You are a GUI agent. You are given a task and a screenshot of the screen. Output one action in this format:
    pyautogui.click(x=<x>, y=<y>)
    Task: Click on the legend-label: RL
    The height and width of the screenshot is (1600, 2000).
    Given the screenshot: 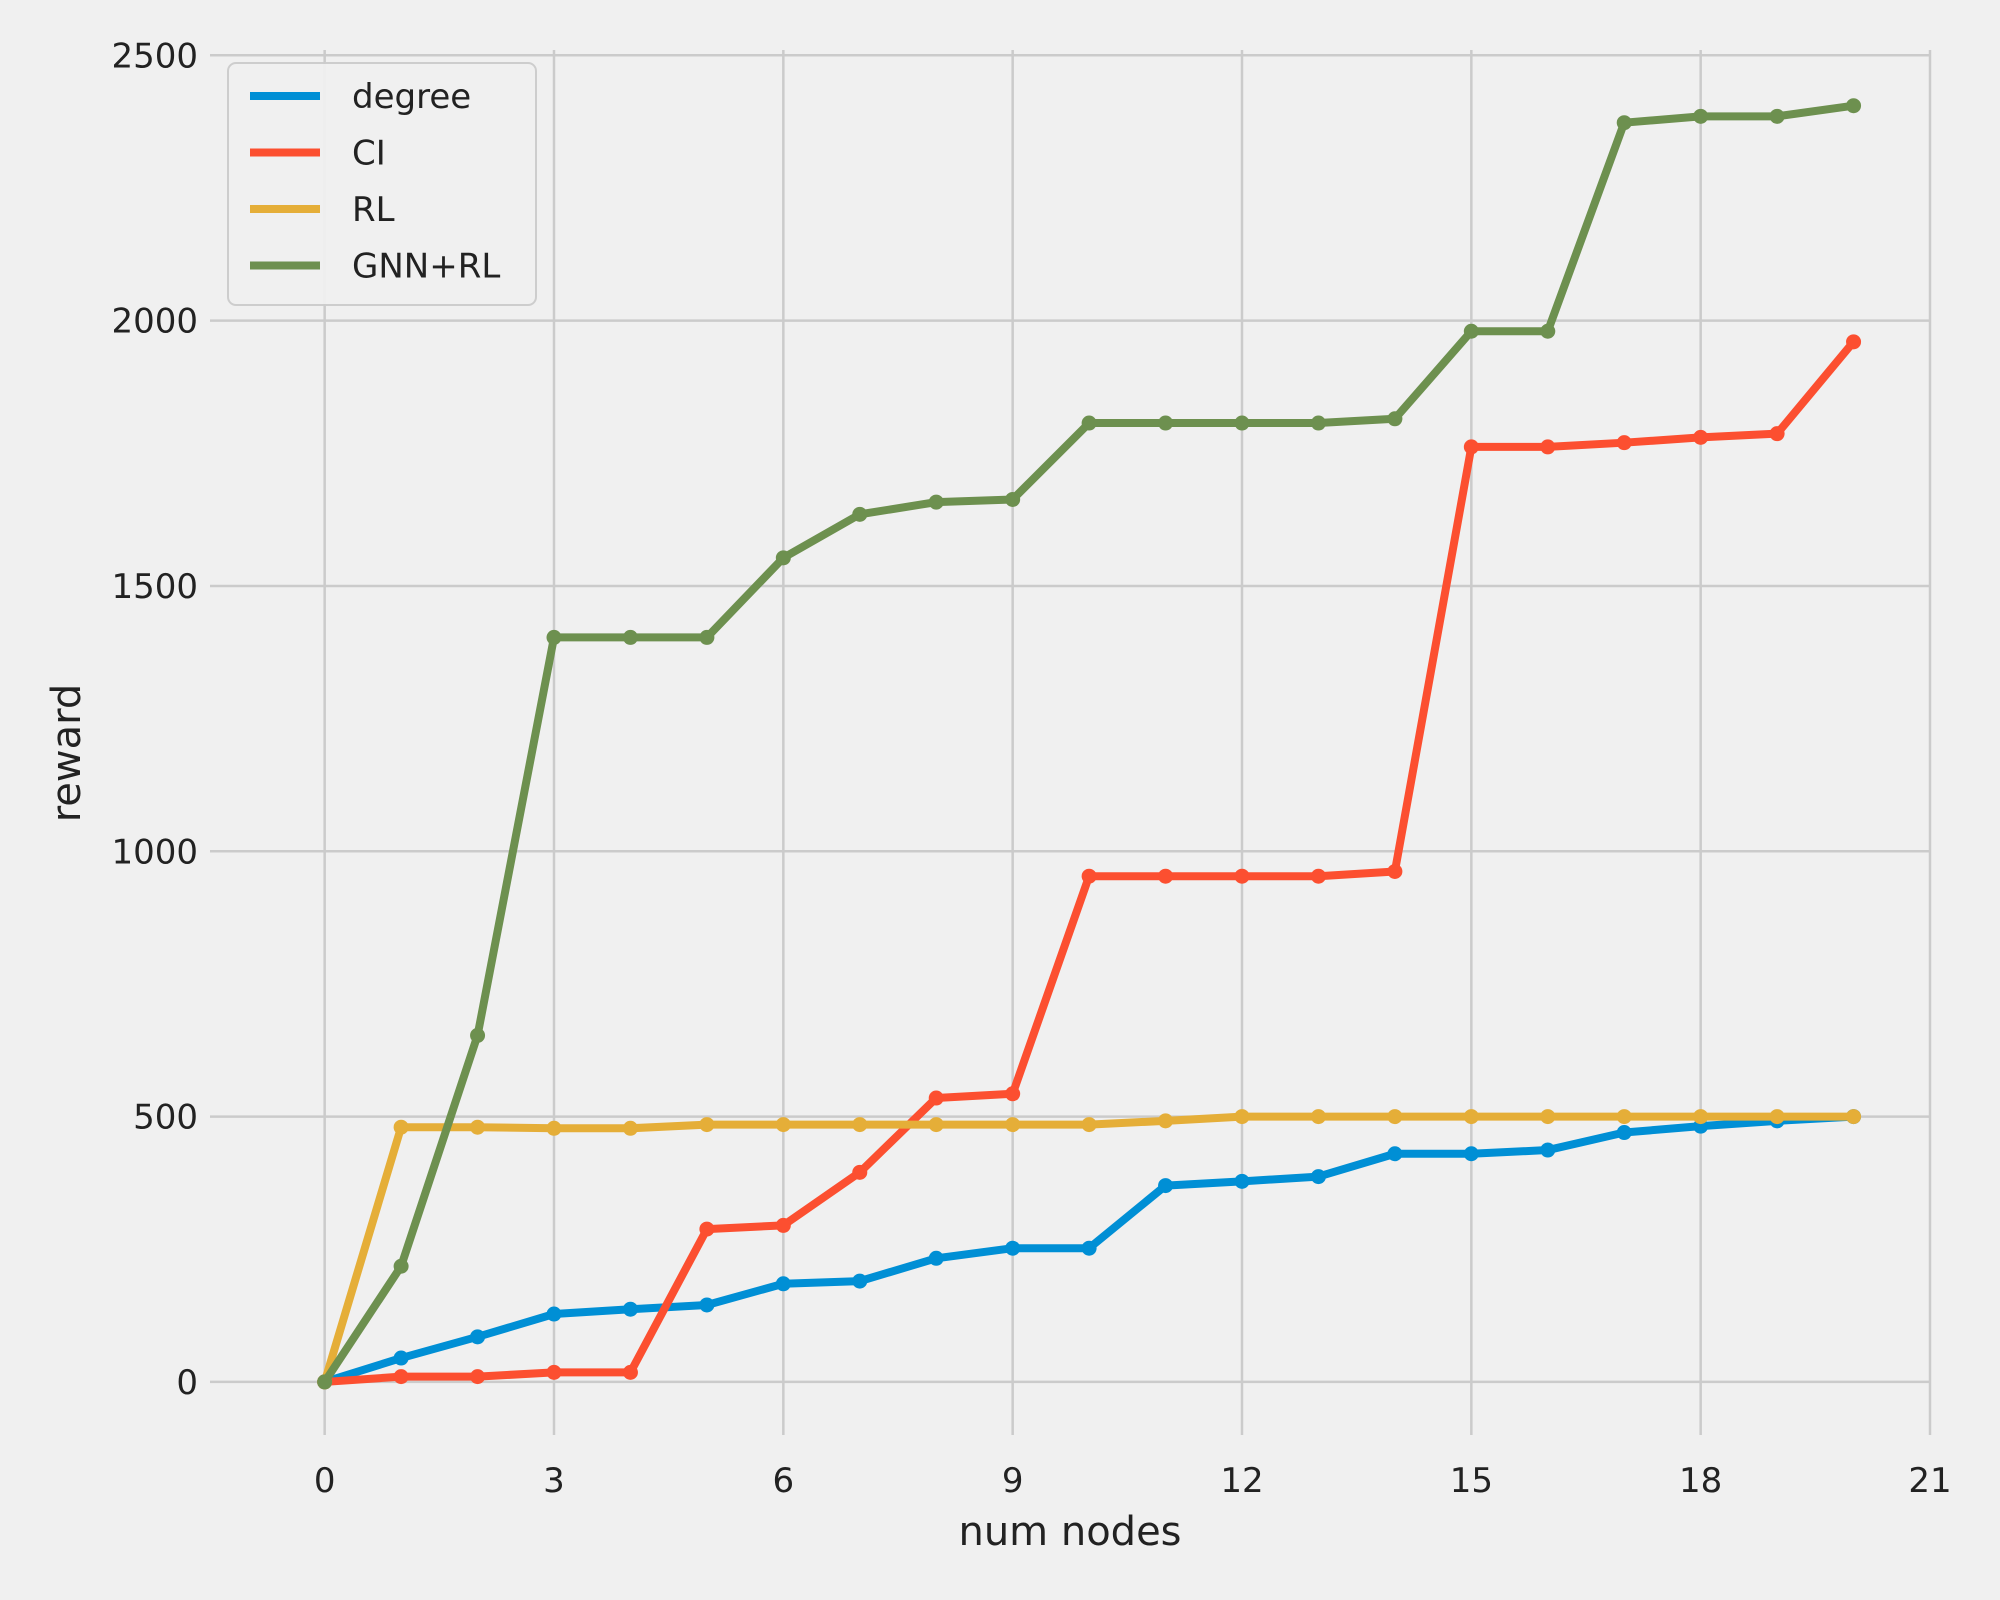 What is the action you would take?
    pyautogui.click(x=373, y=210)
    